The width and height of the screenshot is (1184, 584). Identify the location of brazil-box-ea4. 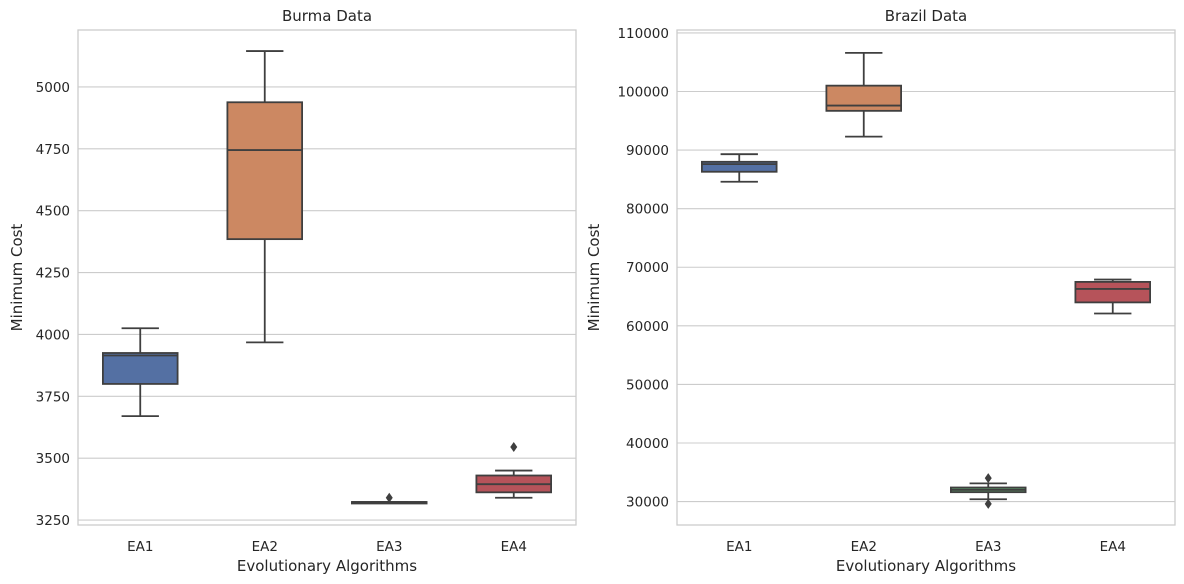
(1113, 296).